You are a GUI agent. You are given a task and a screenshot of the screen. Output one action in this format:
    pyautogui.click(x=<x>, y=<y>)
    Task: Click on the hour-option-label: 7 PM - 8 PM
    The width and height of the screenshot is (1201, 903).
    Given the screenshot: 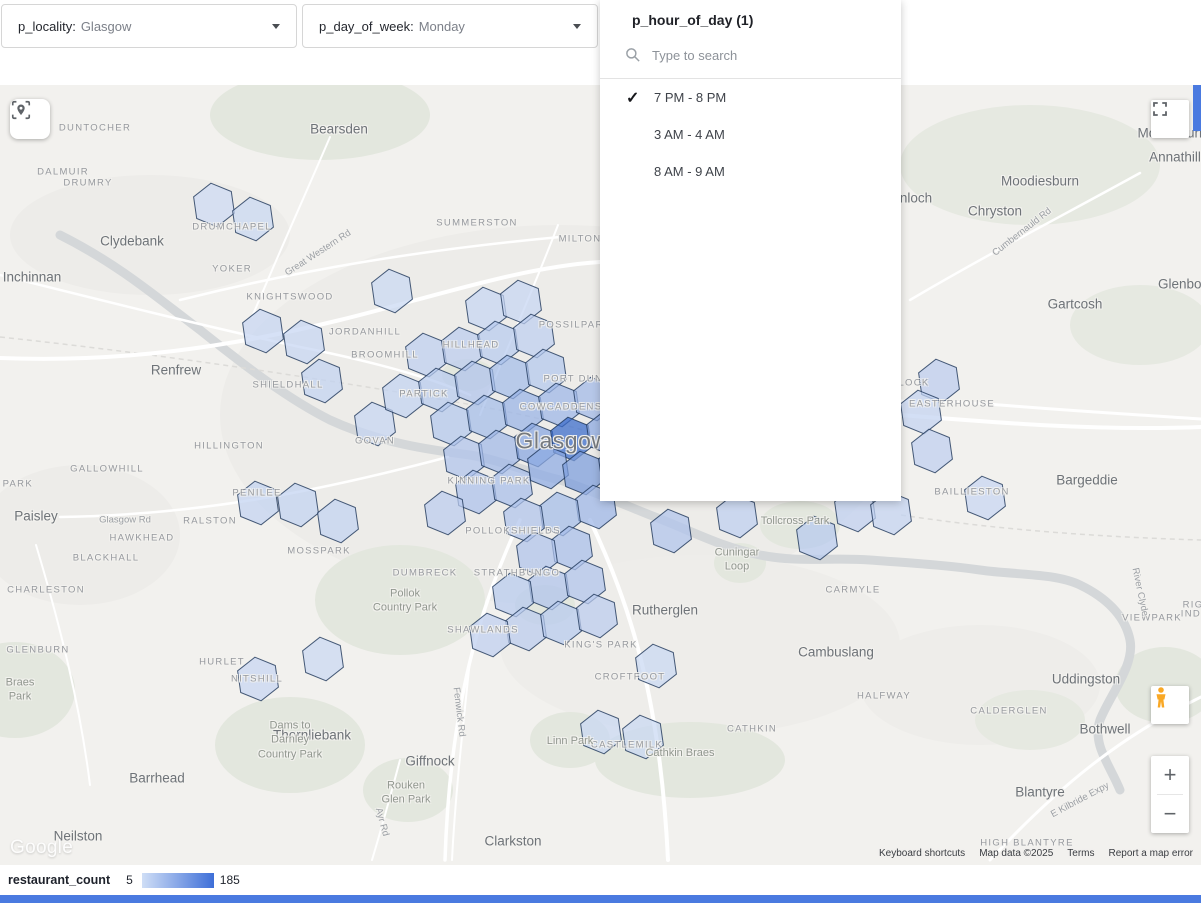 What is the action you would take?
    pyautogui.click(x=690, y=97)
    